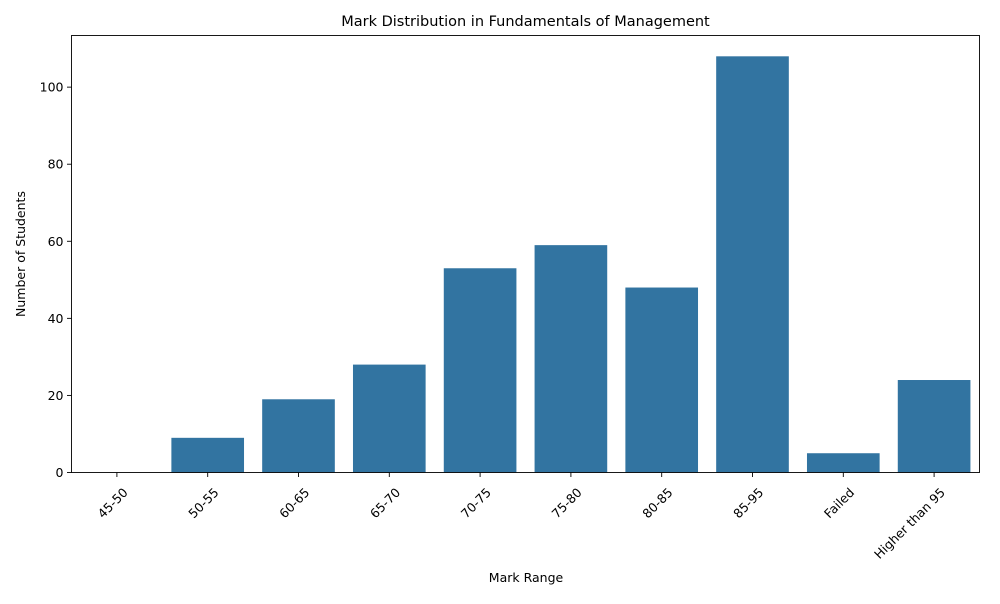  Describe the element at coordinates (56, 164) in the screenshot. I see `y-tick-label: 80` at that location.